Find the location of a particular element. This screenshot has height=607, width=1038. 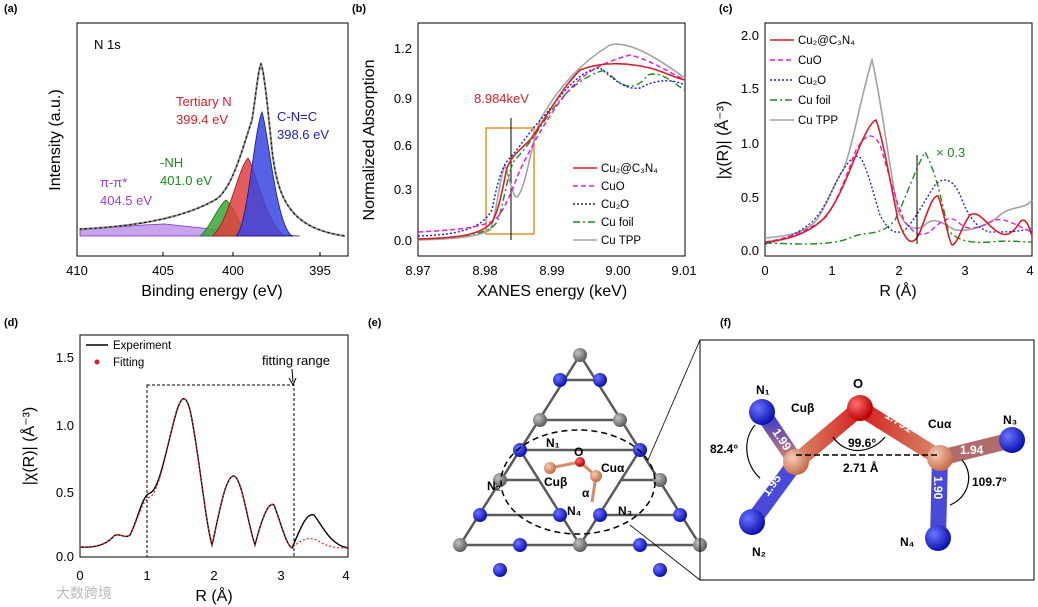

tick-label: 2.0 is located at coordinates (750, 35).